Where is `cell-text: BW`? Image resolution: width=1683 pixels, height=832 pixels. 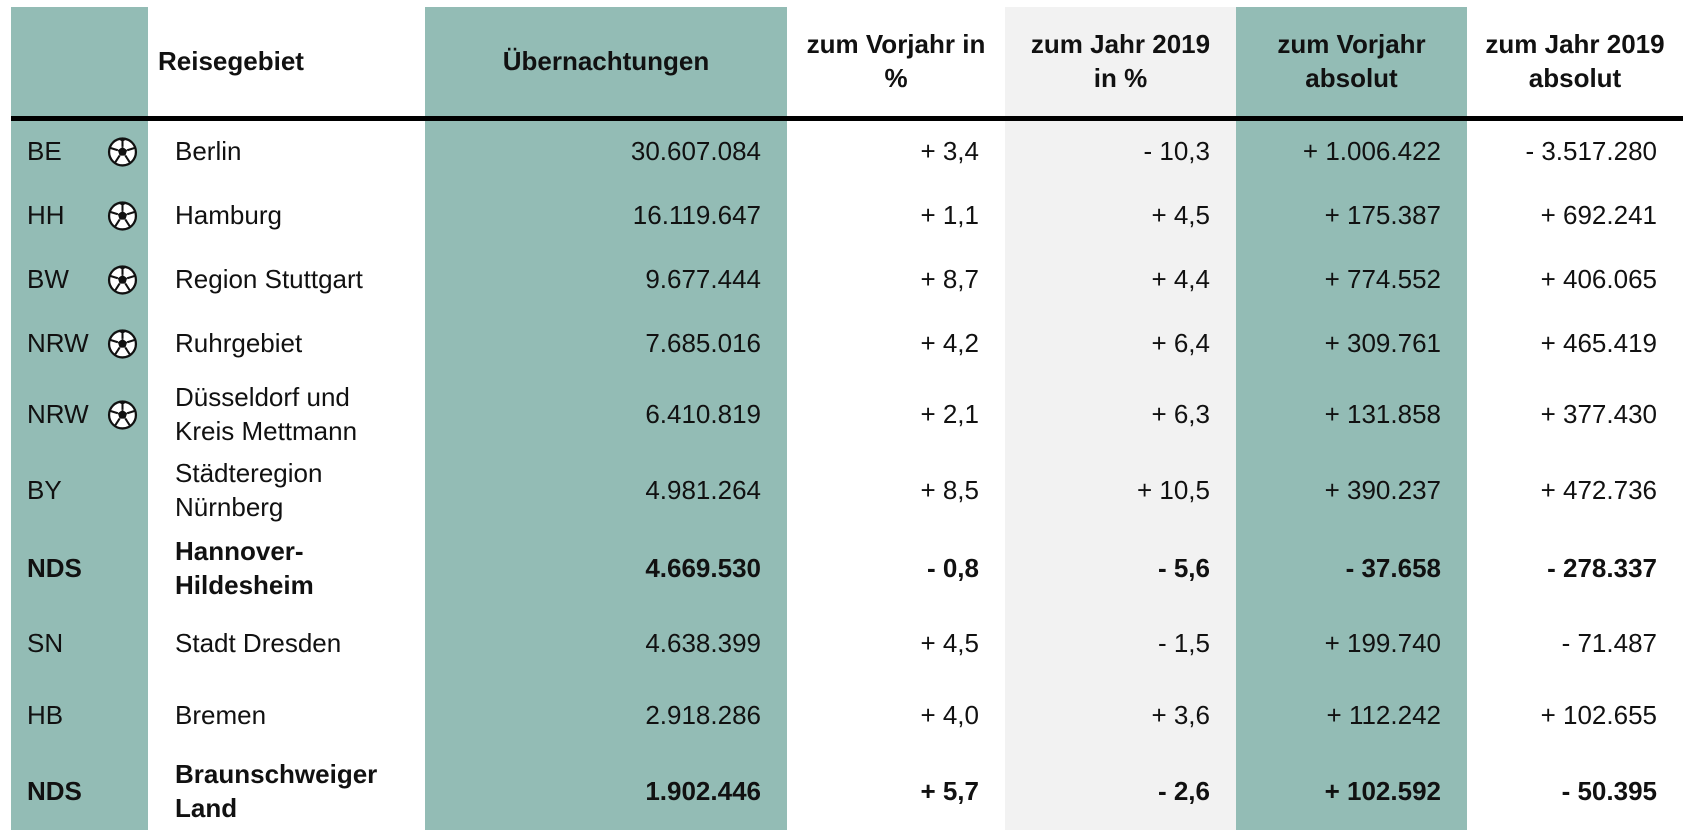
cell-text: BW is located at coordinates (48, 278).